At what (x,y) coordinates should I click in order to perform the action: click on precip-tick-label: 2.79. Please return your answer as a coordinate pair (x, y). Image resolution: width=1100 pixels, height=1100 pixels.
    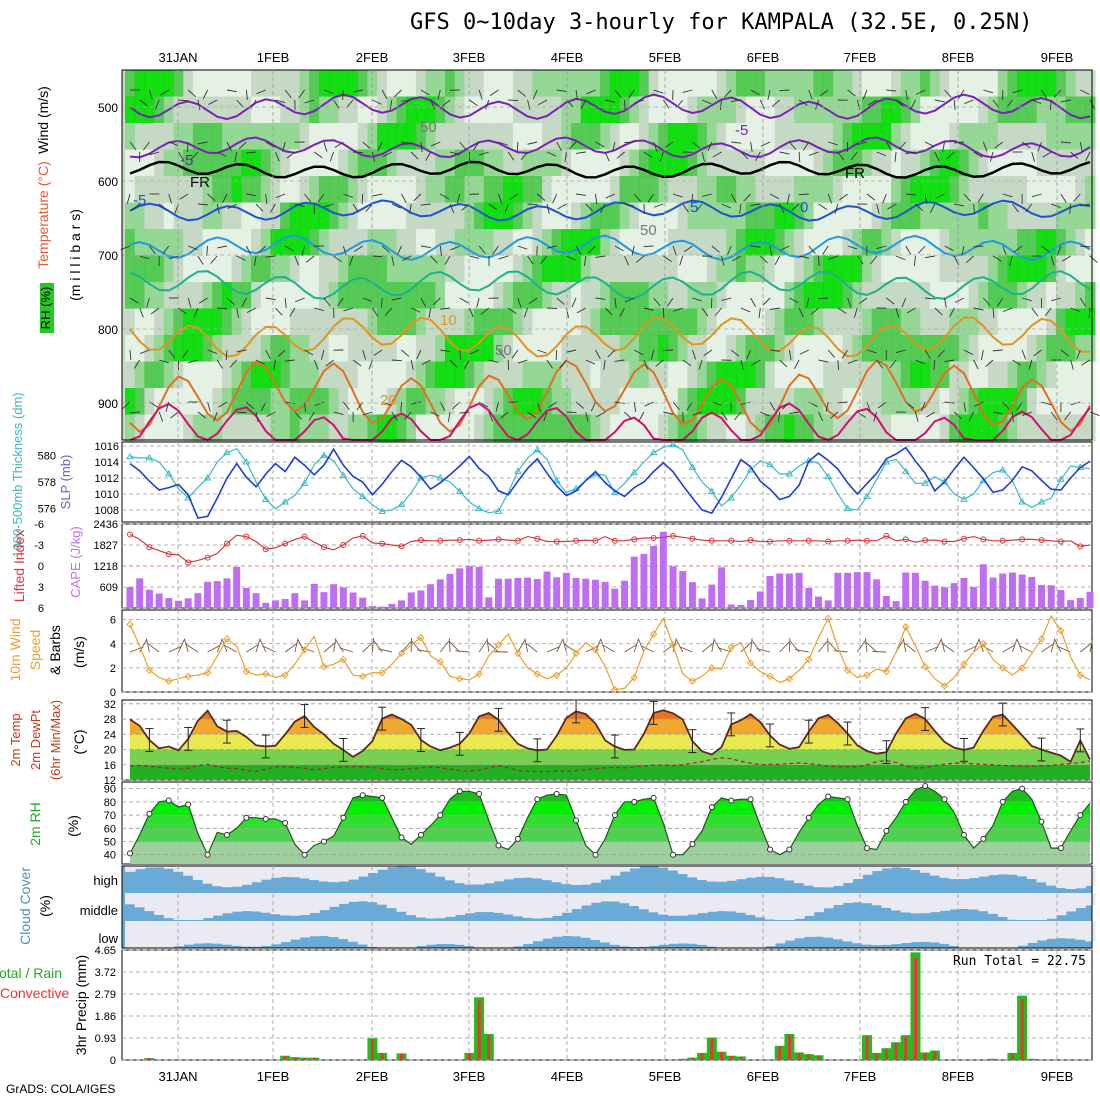
    Looking at the image, I should click on (105, 995).